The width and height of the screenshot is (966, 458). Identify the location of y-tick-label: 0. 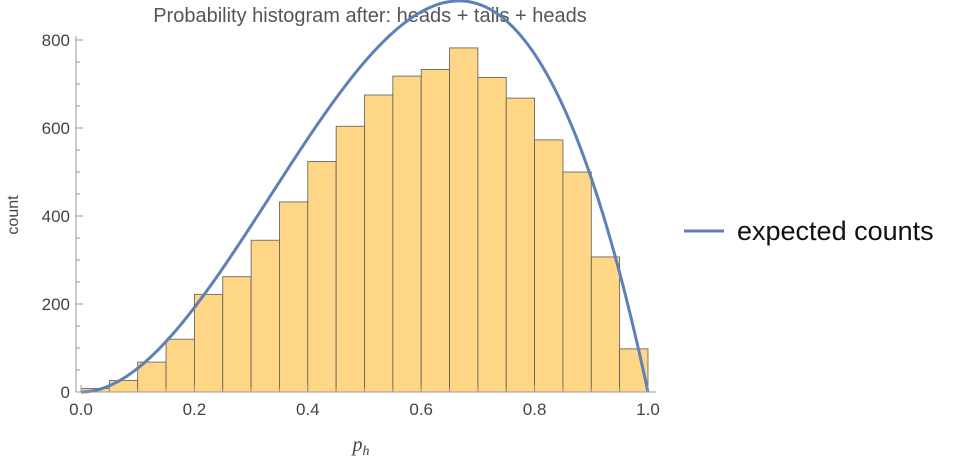
(65, 392).